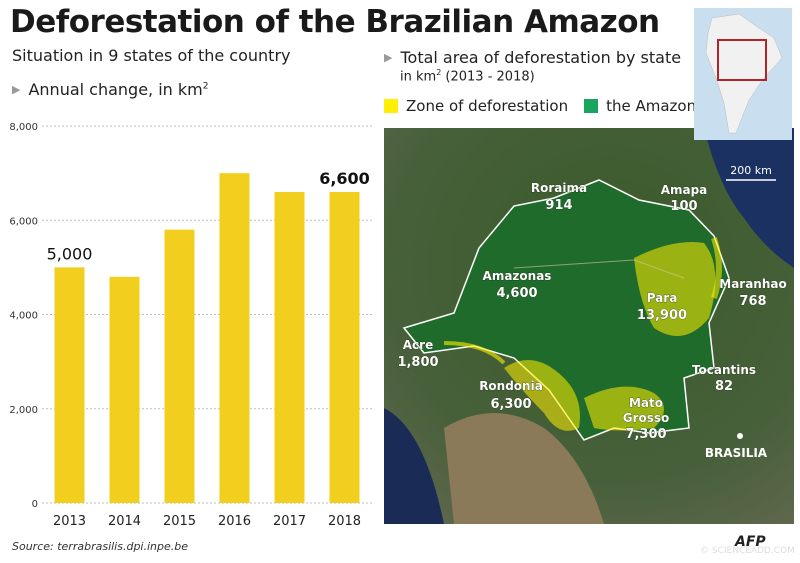 The height and width of the screenshot is (563, 800). I want to click on map-title: ▶ Total area of deforestation by state, so click(533, 57).